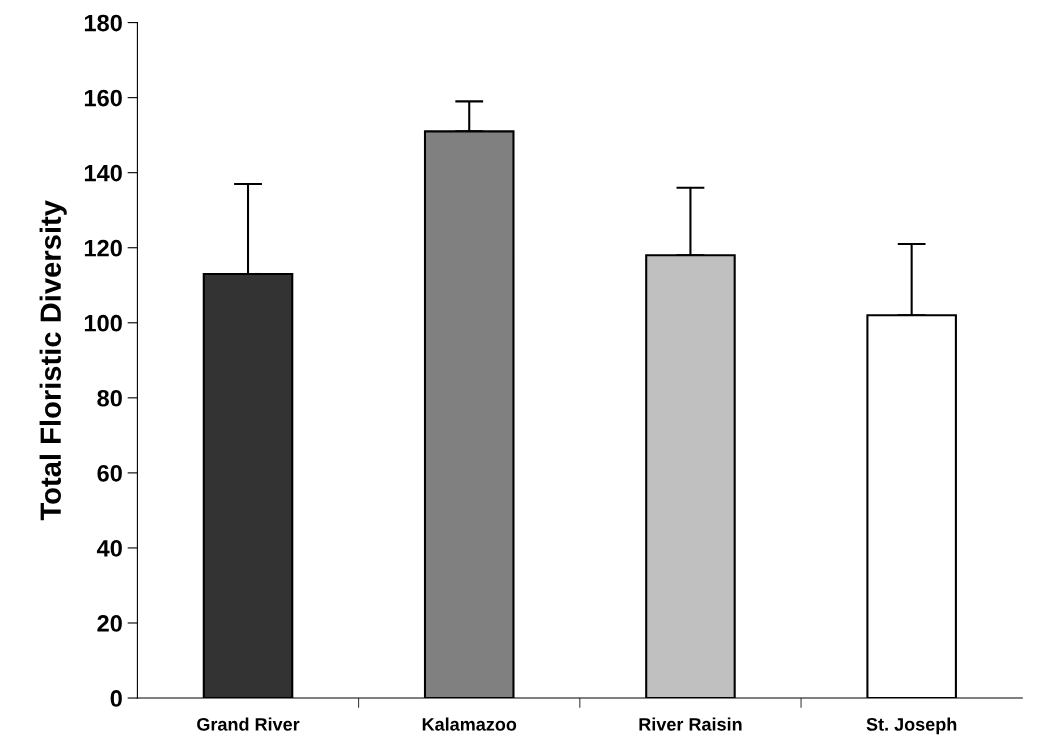 Image resolution: width=1041 pixels, height=753 pixels. What do you see at coordinates (53, 360) in the screenshot?
I see `y-axis-title: Total Floristic Diversity` at bounding box center [53, 360].